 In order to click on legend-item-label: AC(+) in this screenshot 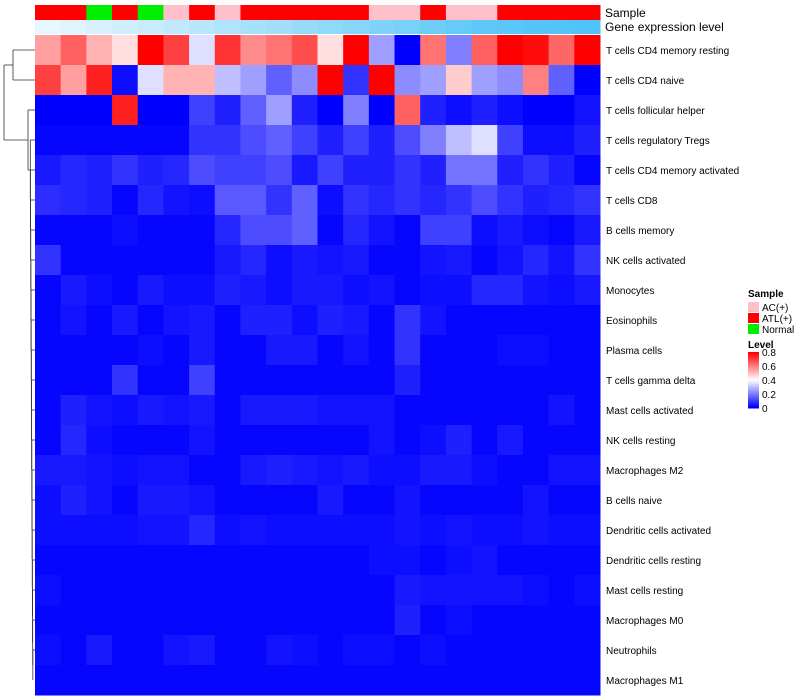, I will do `click(775, 308)`.